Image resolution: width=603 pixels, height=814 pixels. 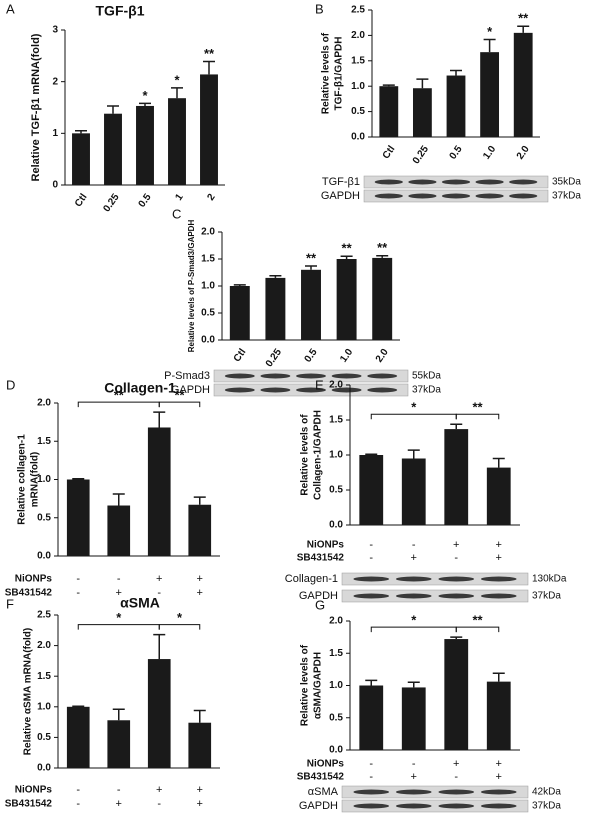 I want to click on panel-letter: D, so click(x=10, y=384).